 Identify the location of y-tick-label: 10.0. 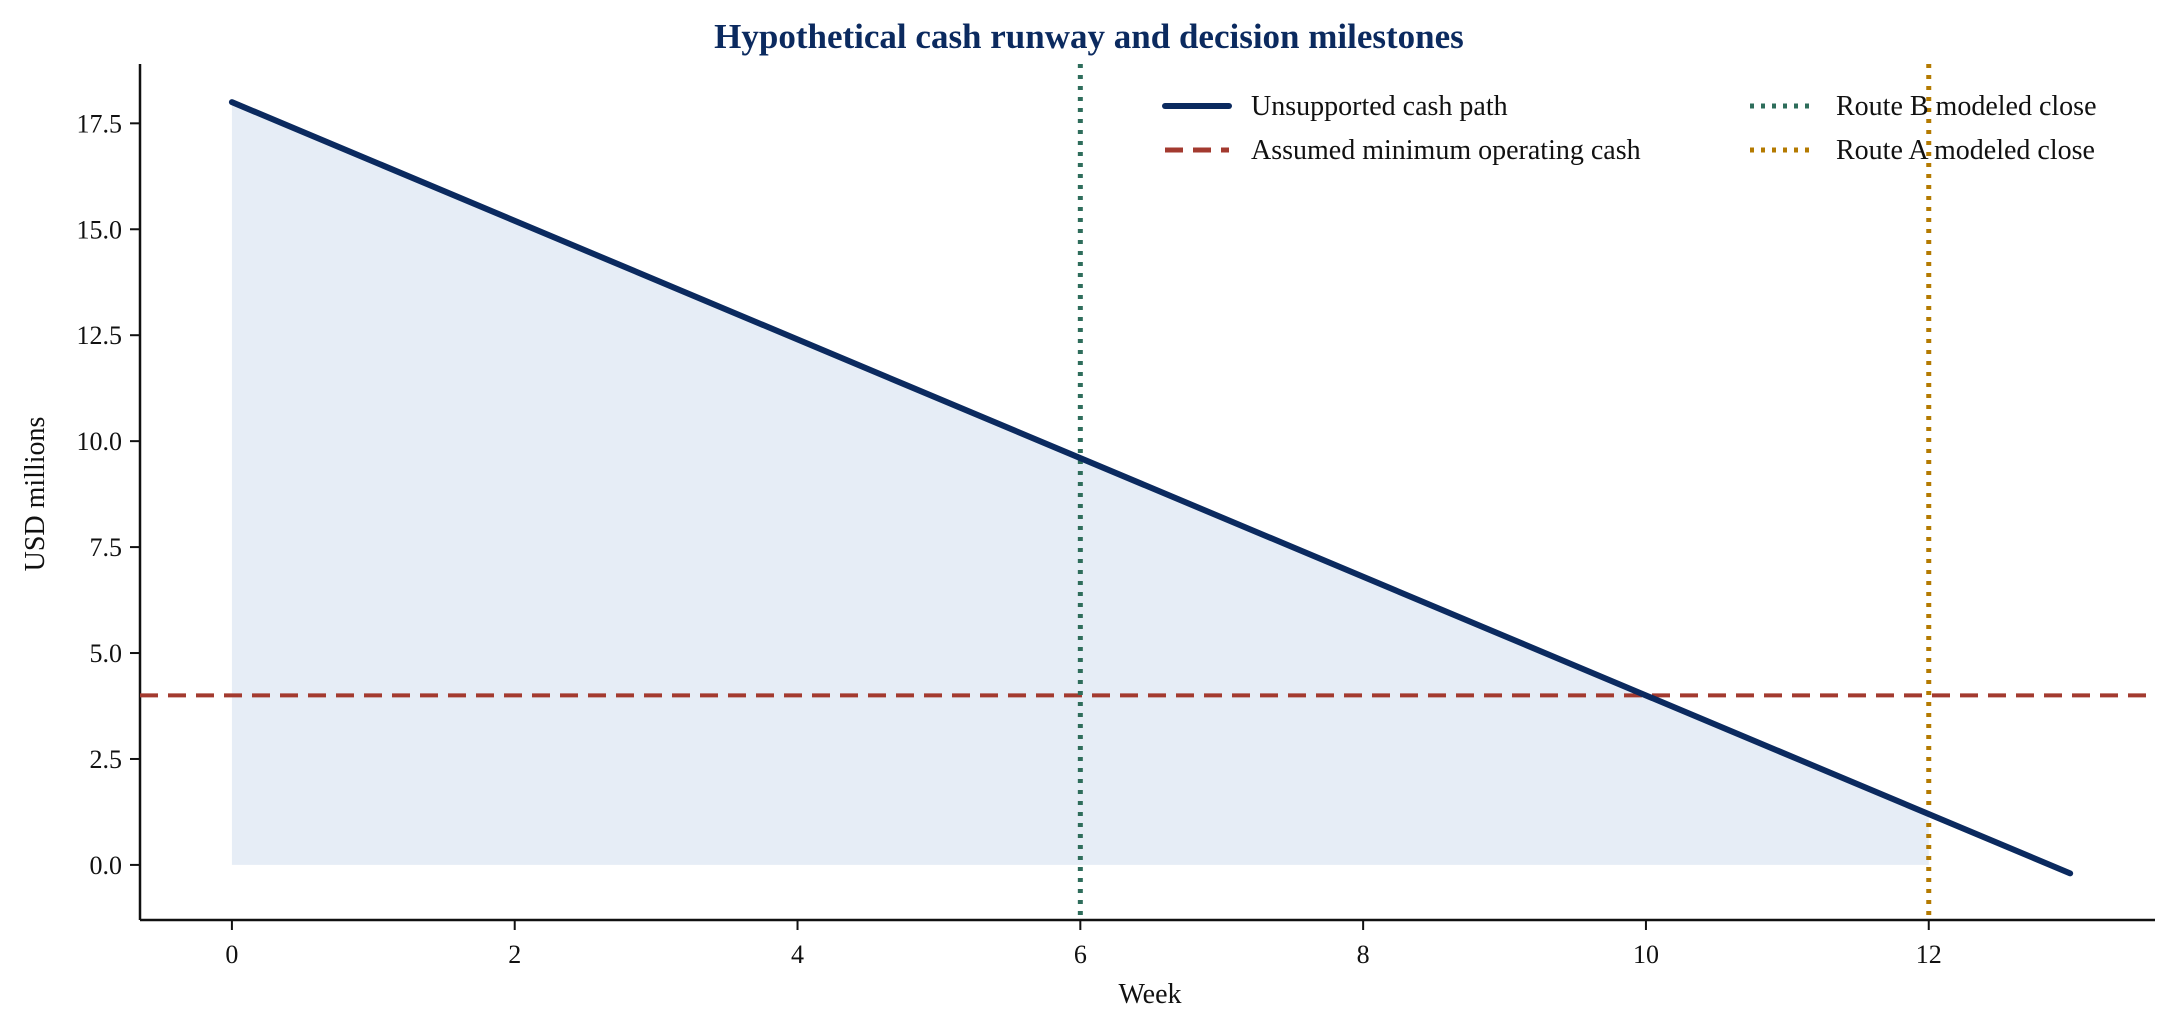
(100, 441).